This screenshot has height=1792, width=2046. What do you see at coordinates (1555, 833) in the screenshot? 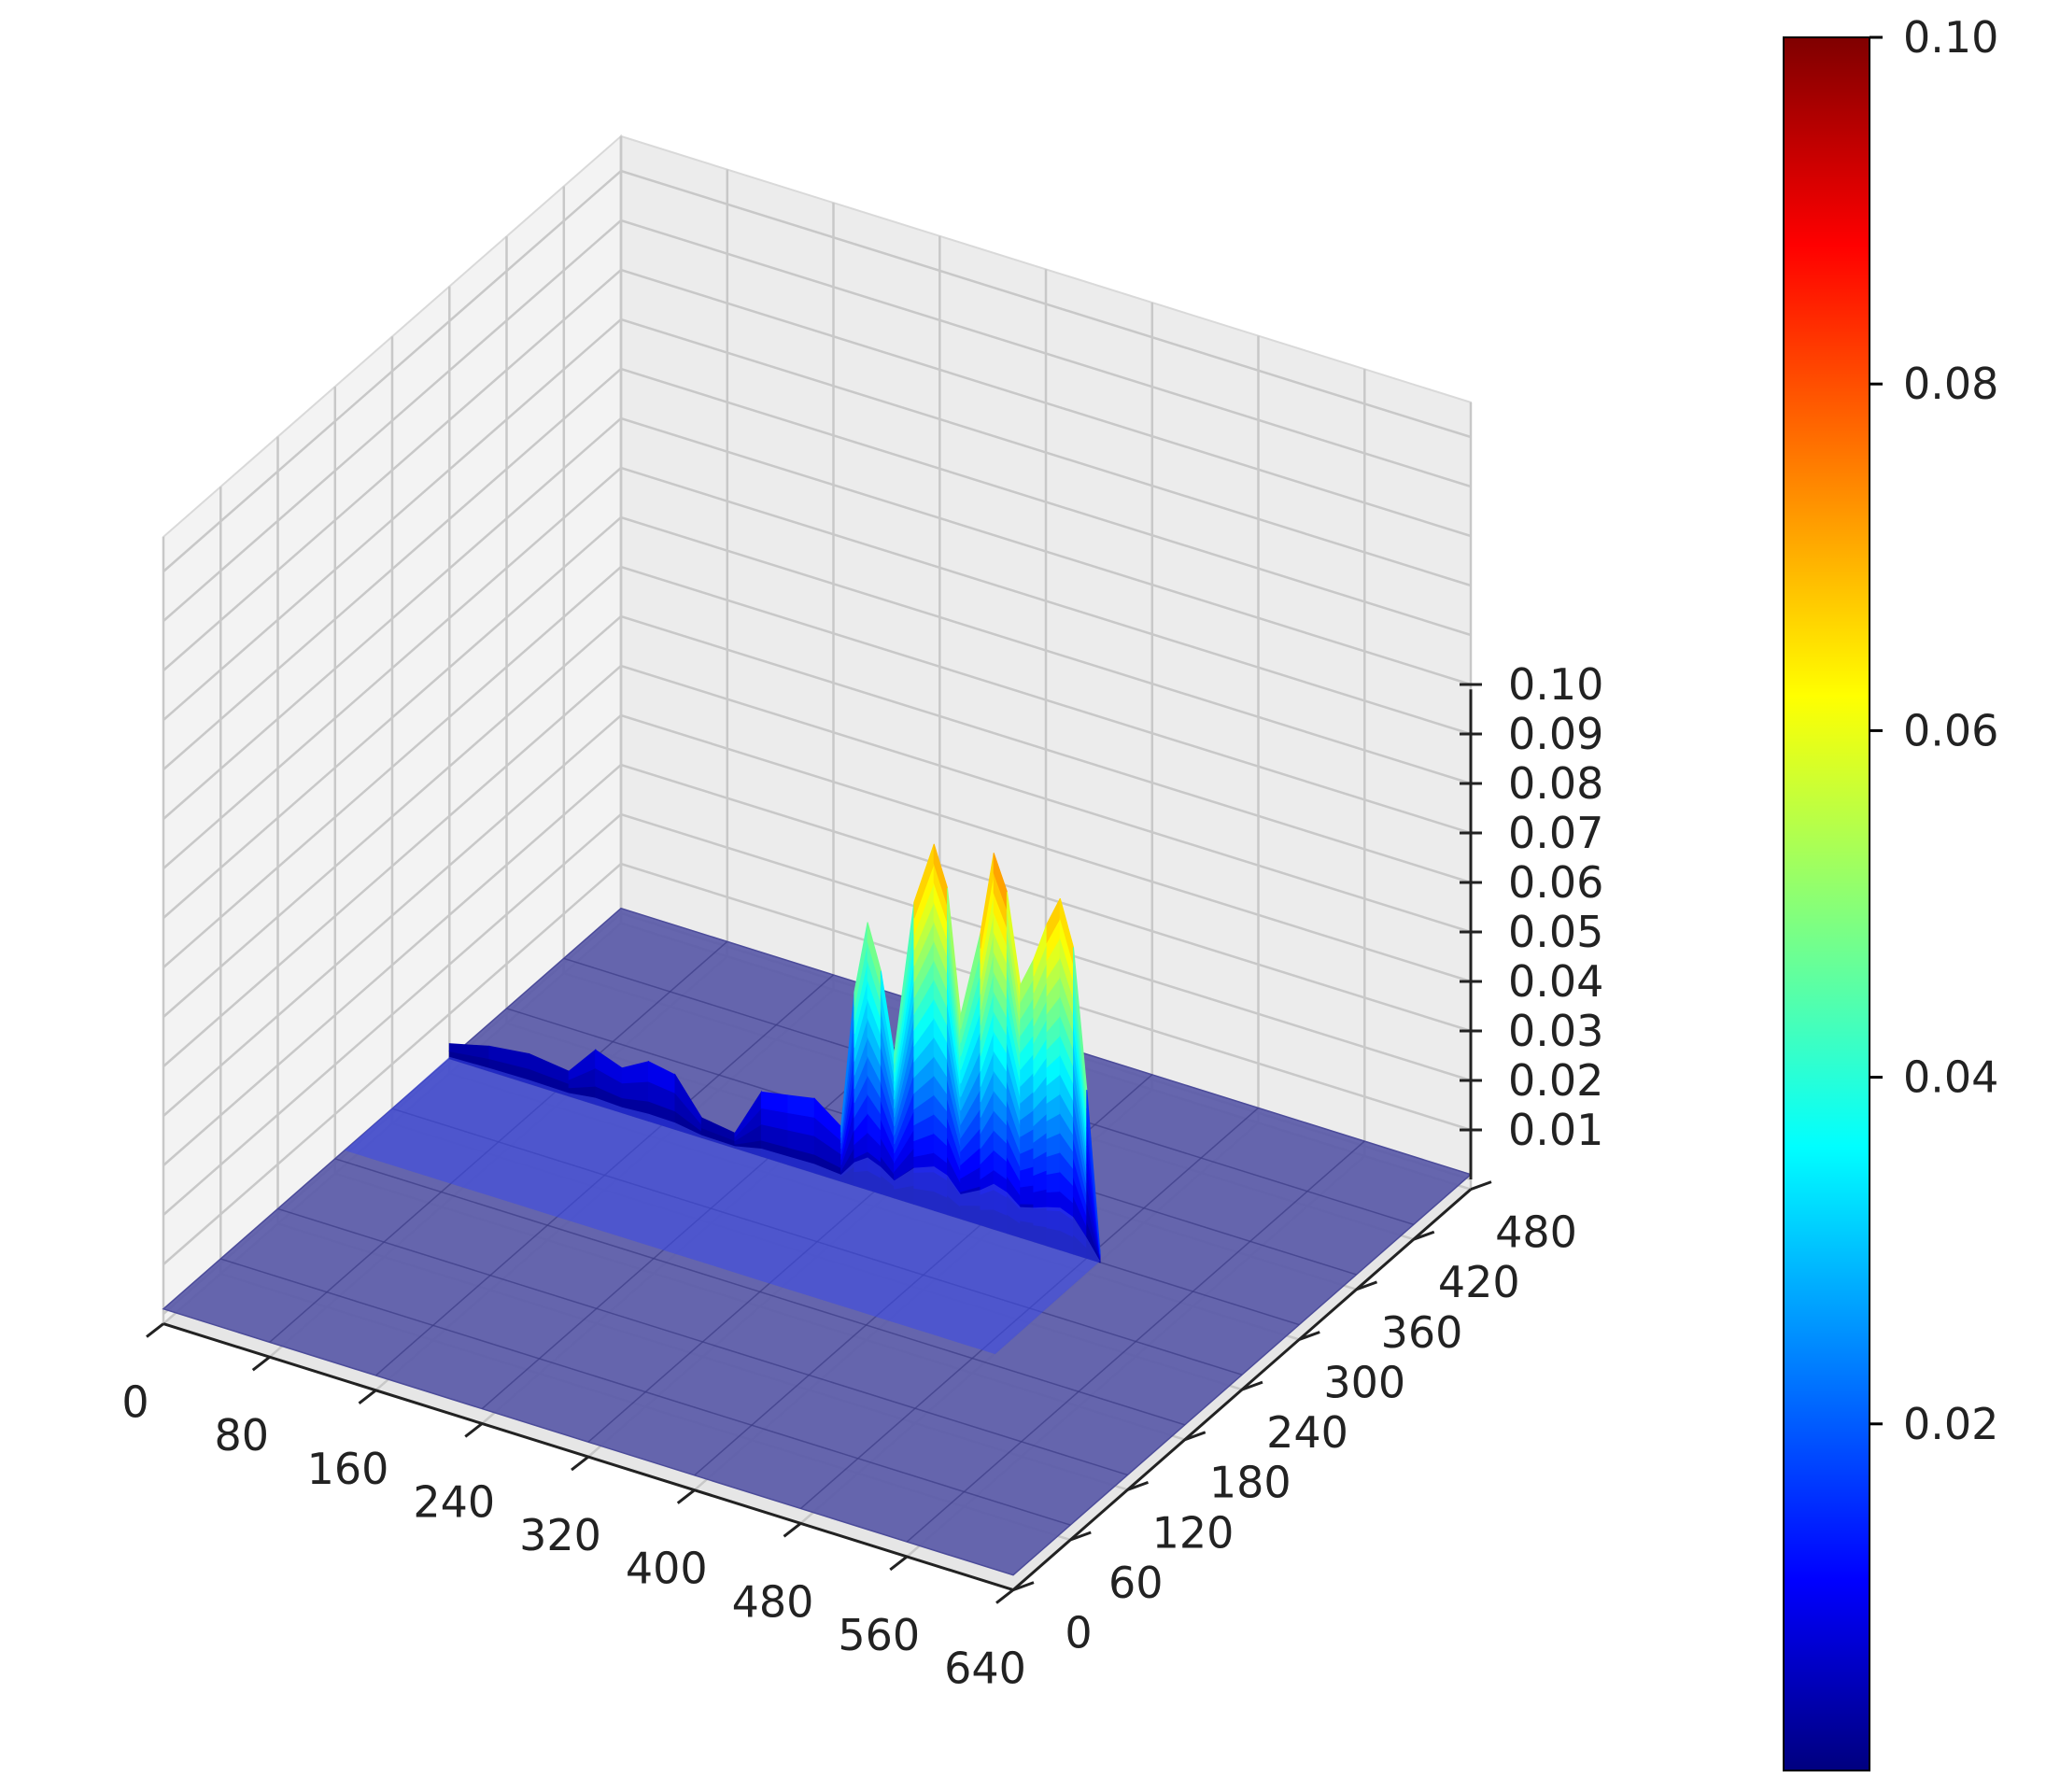
I see `z-tick-label: 0.07` at bounding box center [1555, 833].